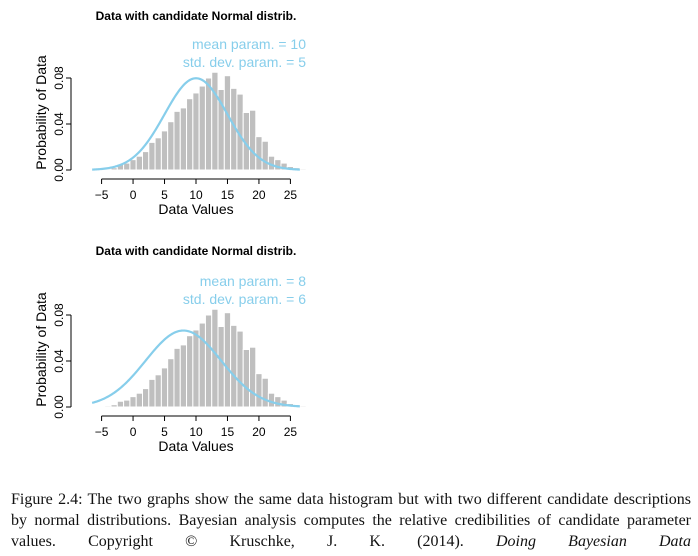  I want to click on mean-annotation: mean param. = 10, so click(249, 44).